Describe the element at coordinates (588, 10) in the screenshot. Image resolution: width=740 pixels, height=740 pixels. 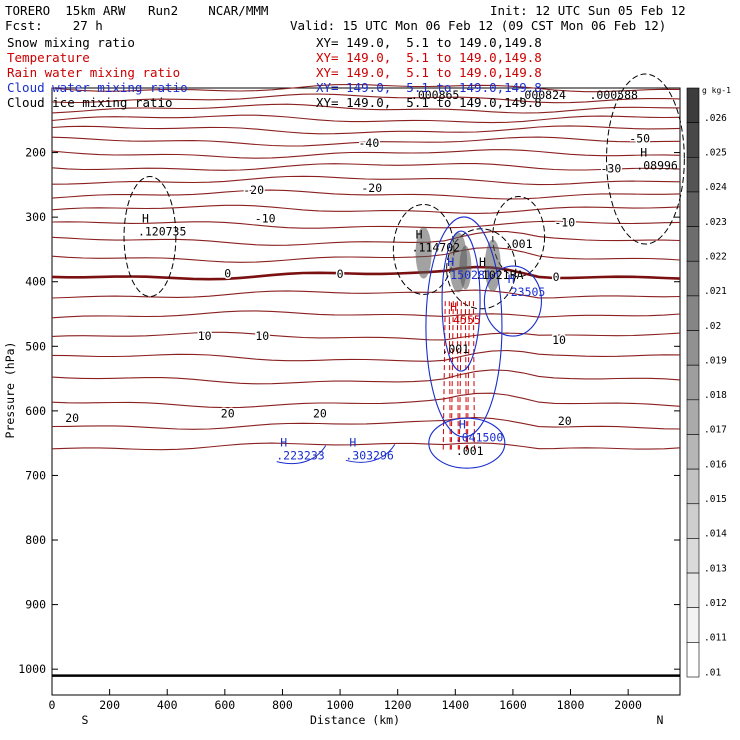
I see `init-time: Init: 12 UTC Sun 05 Feb 12` at that location.